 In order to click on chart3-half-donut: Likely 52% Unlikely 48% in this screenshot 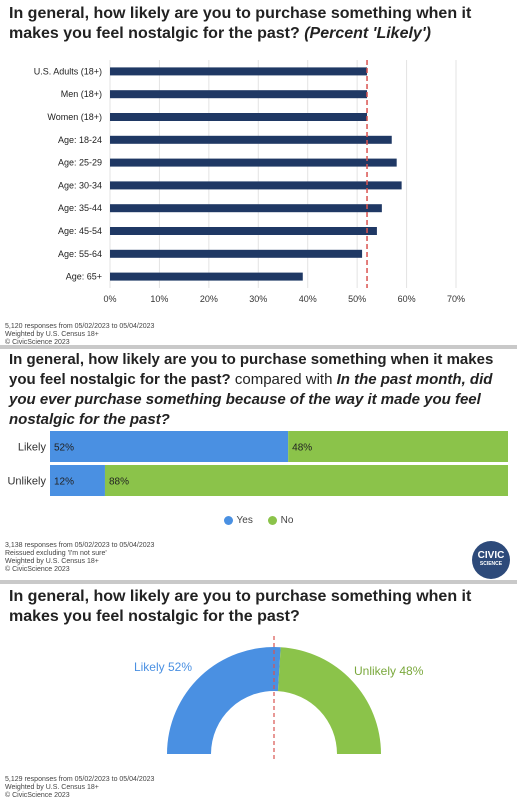, I will do `click(279, 698)`.